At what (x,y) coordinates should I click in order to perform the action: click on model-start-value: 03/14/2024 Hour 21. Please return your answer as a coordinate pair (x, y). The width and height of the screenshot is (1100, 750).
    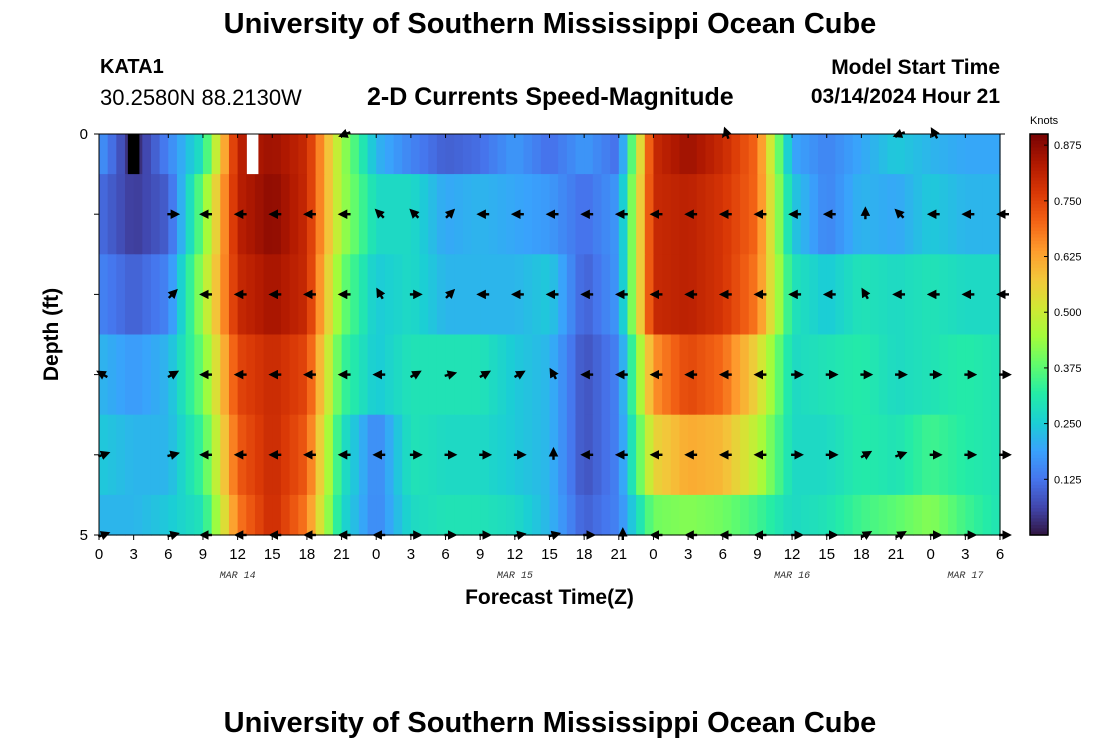
    Looking at the image, I should click on (905, 96).